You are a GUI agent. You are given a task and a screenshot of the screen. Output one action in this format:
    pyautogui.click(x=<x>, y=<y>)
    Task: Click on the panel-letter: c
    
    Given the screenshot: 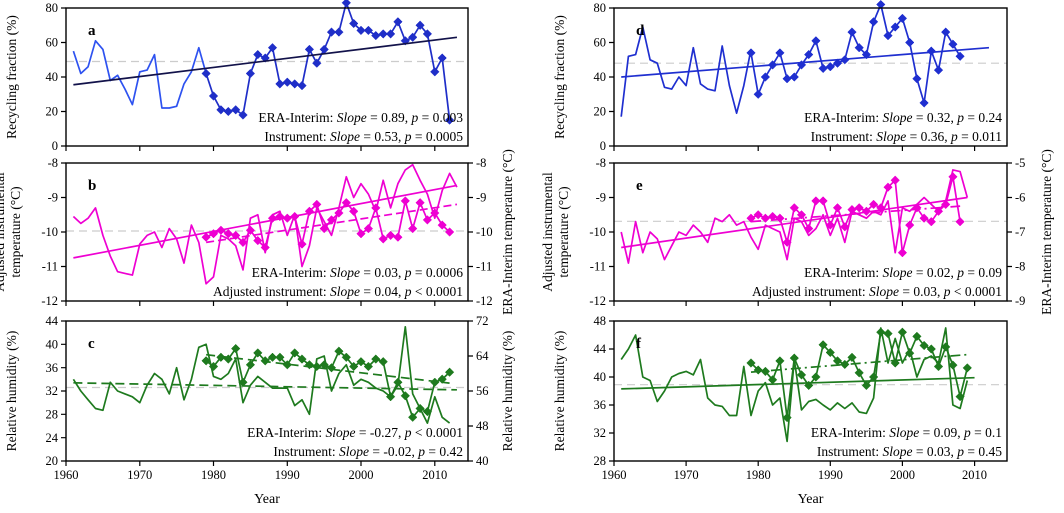 What is the action you would take?
    pyautogui.click(x=91, y=344)
    